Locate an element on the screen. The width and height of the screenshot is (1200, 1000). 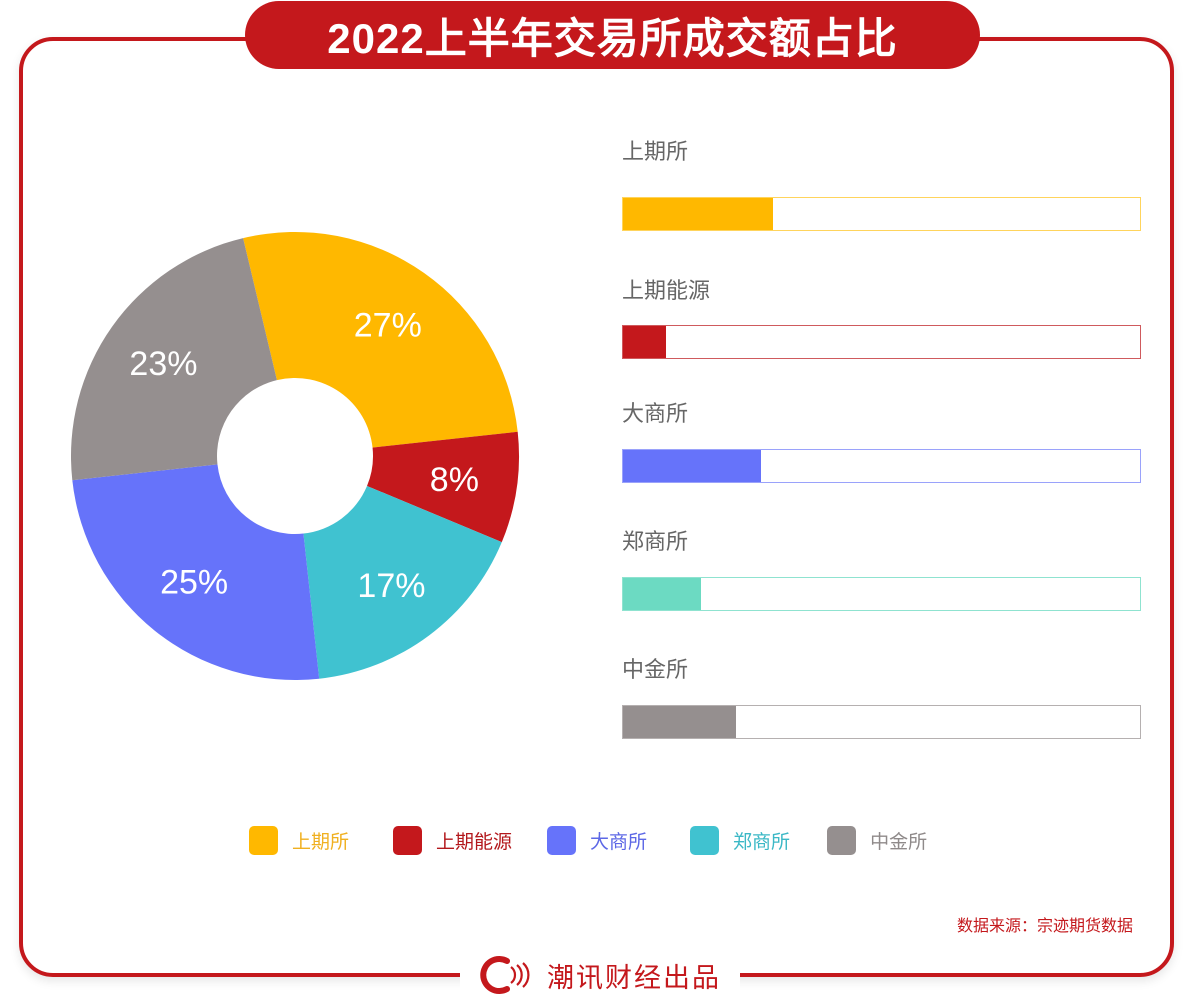
legend-label: 上期能源 is located at coordinates (474, 842).